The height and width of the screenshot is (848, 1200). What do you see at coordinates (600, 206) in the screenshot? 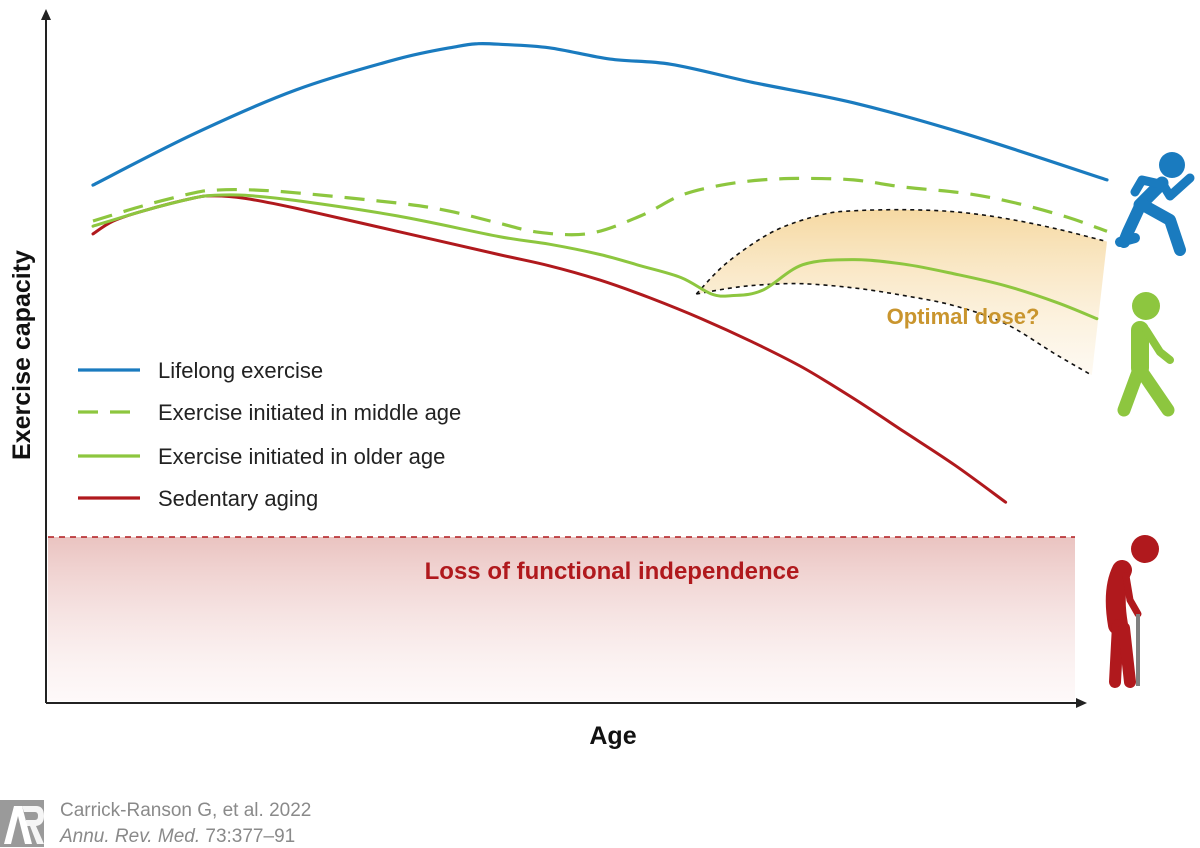
I see `series-line-exercise-middle-age` at bounding box center [600, 206].